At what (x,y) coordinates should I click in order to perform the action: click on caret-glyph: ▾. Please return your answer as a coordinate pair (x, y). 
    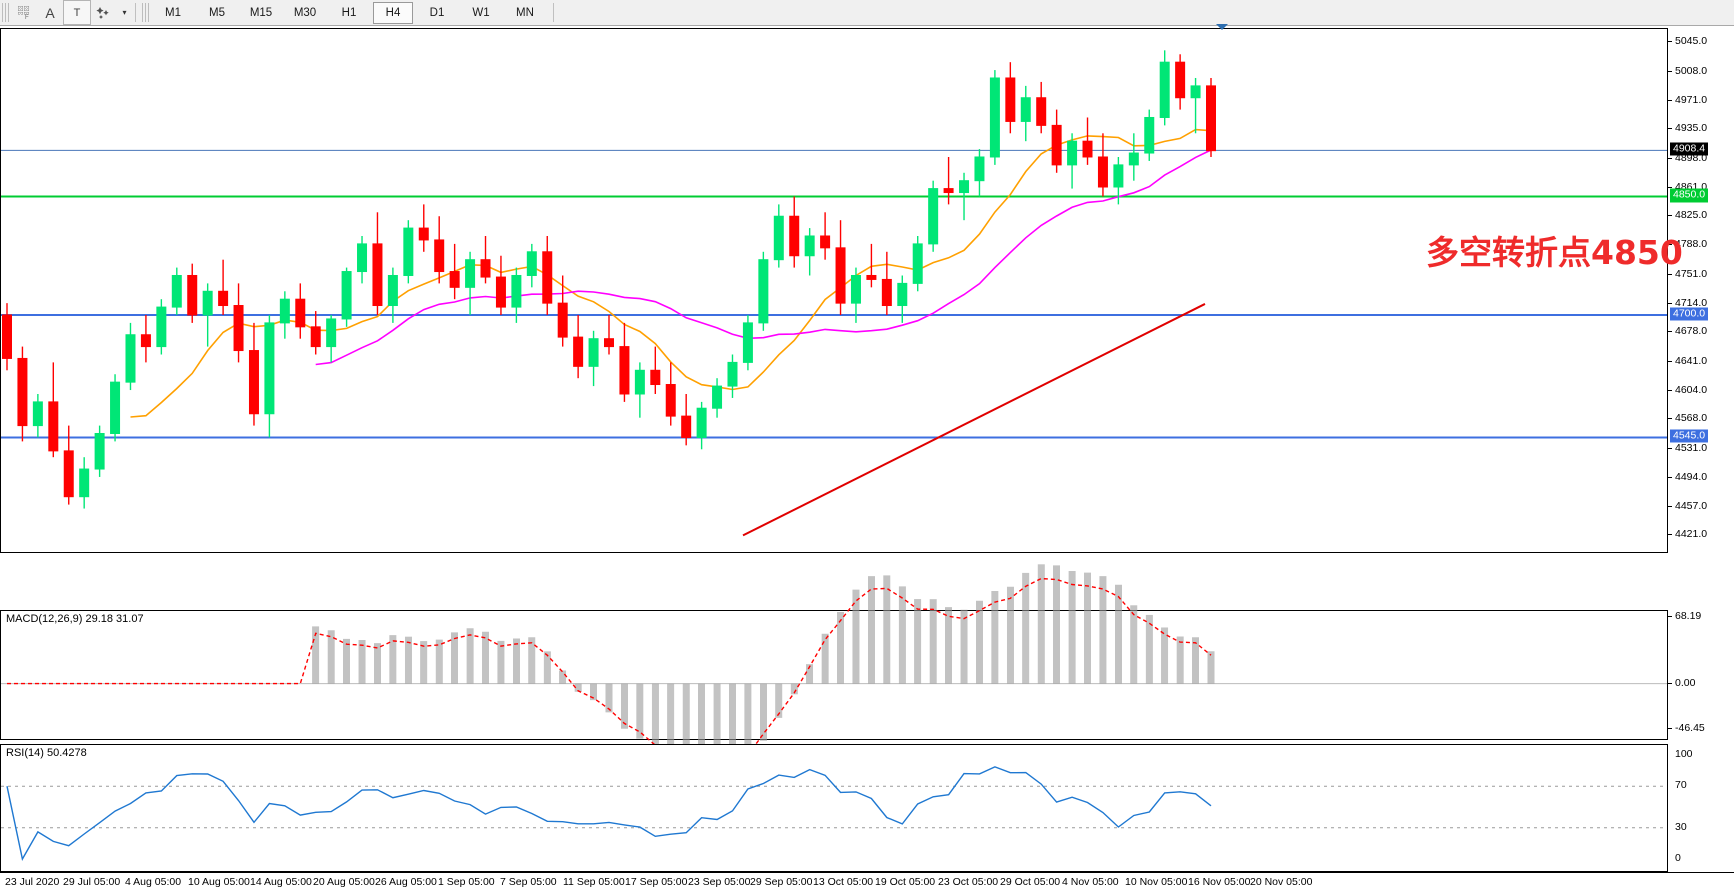
    Looking at the image, I should click on (124, 12).